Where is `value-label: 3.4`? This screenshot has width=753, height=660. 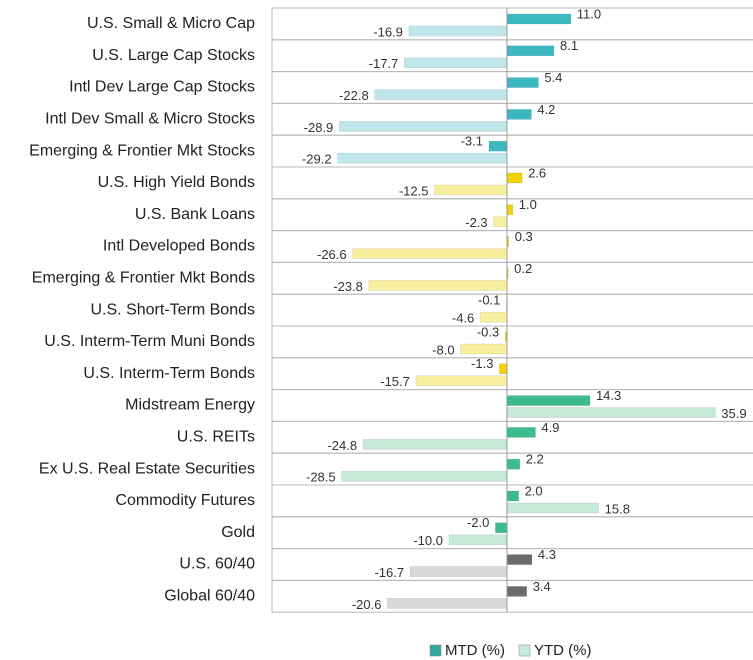 value-label: 3.4 is located at coordinates (542, 586).